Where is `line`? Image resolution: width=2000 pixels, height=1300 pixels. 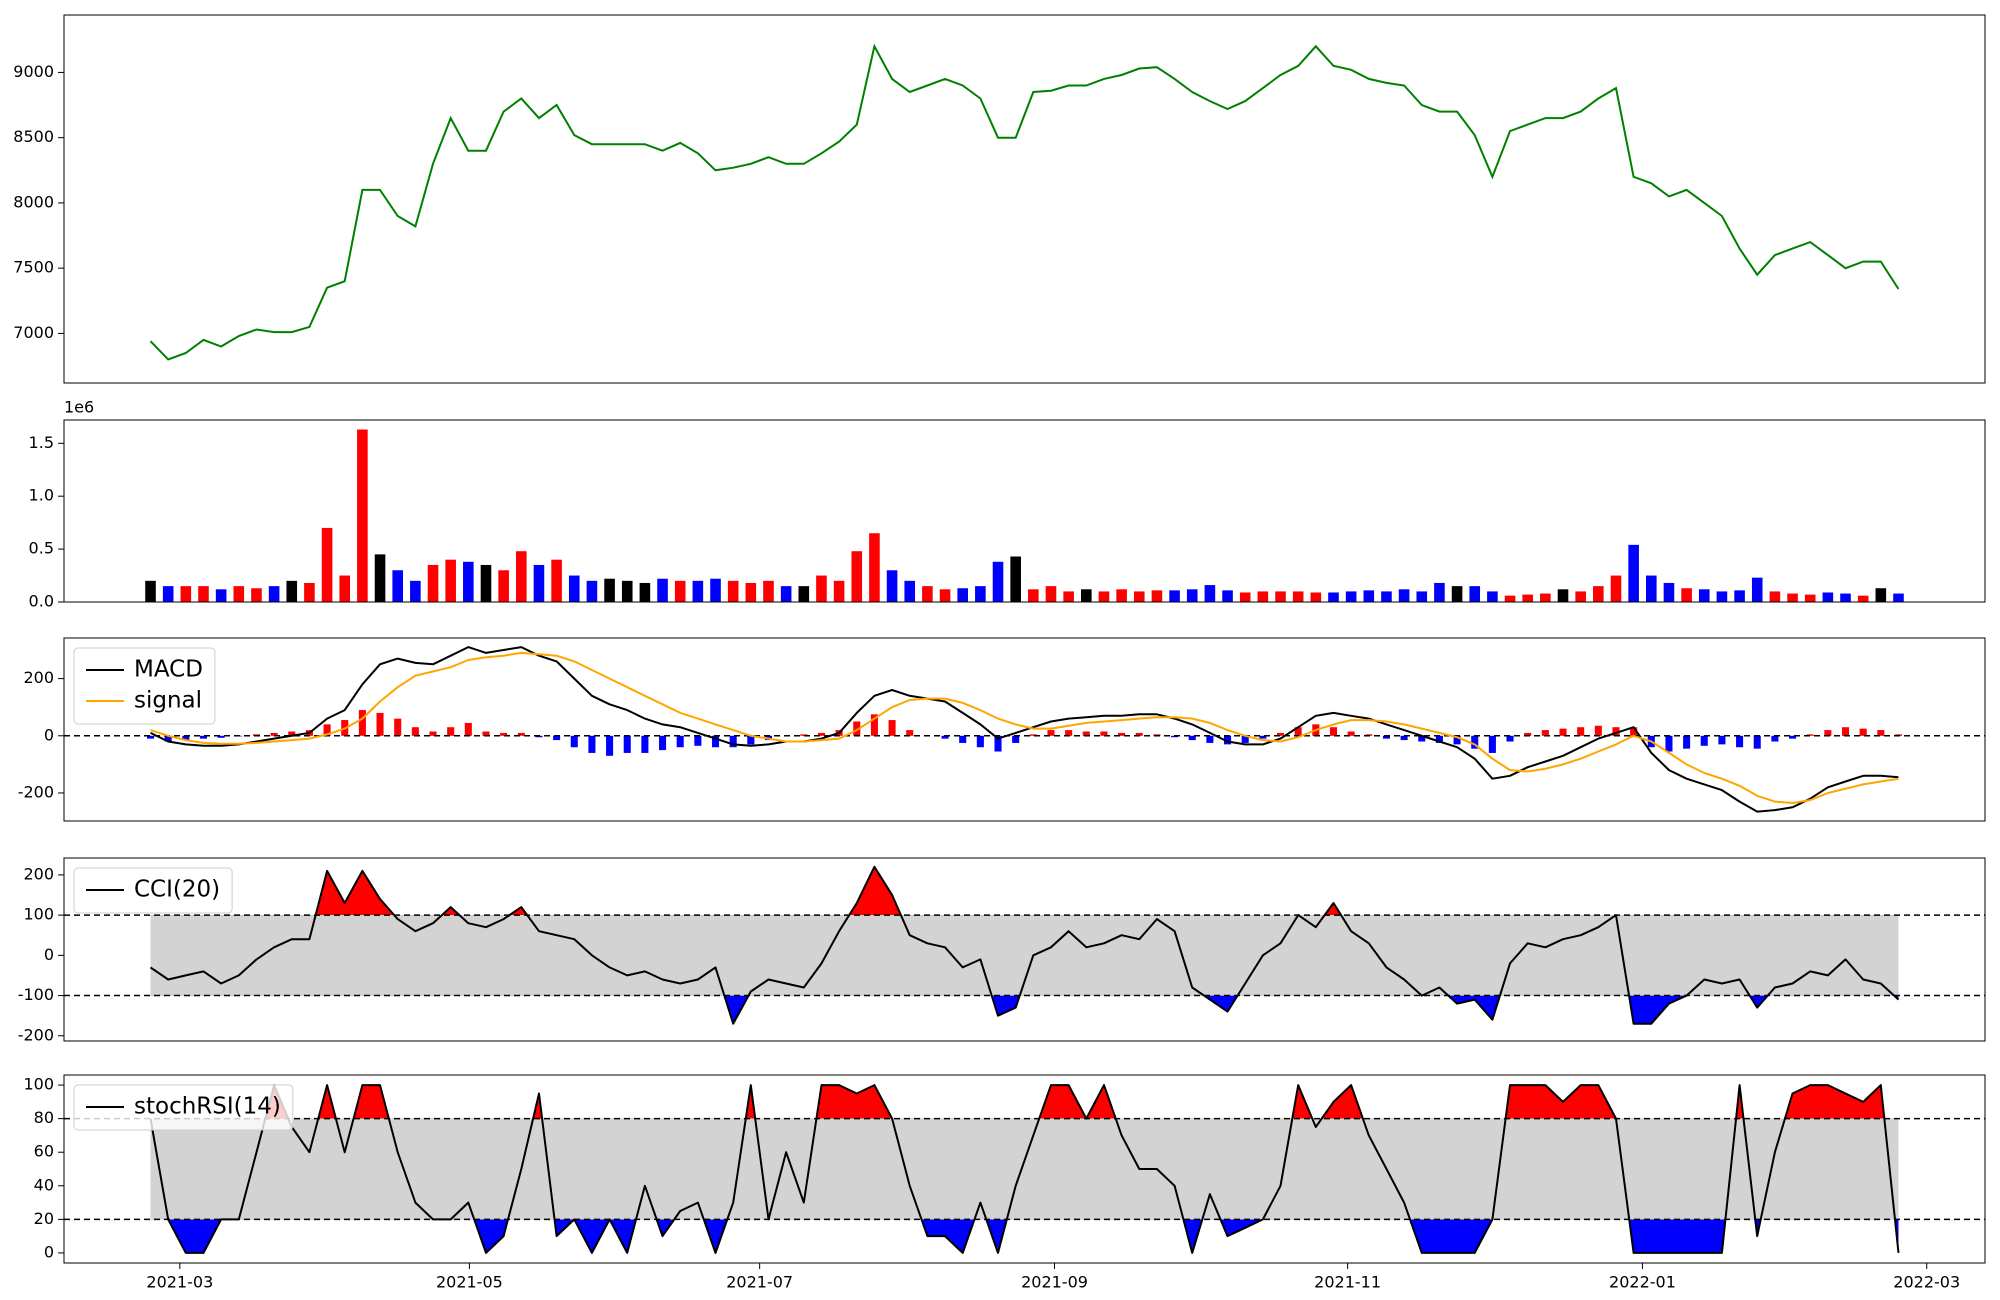
line is located at coordinates (1024, 729).